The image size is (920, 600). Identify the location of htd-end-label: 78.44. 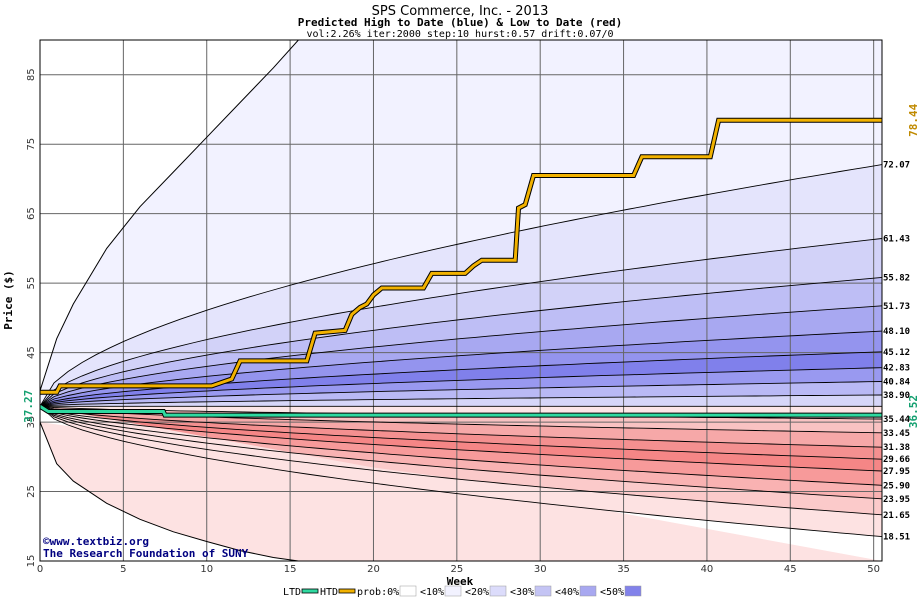
(913, 119).